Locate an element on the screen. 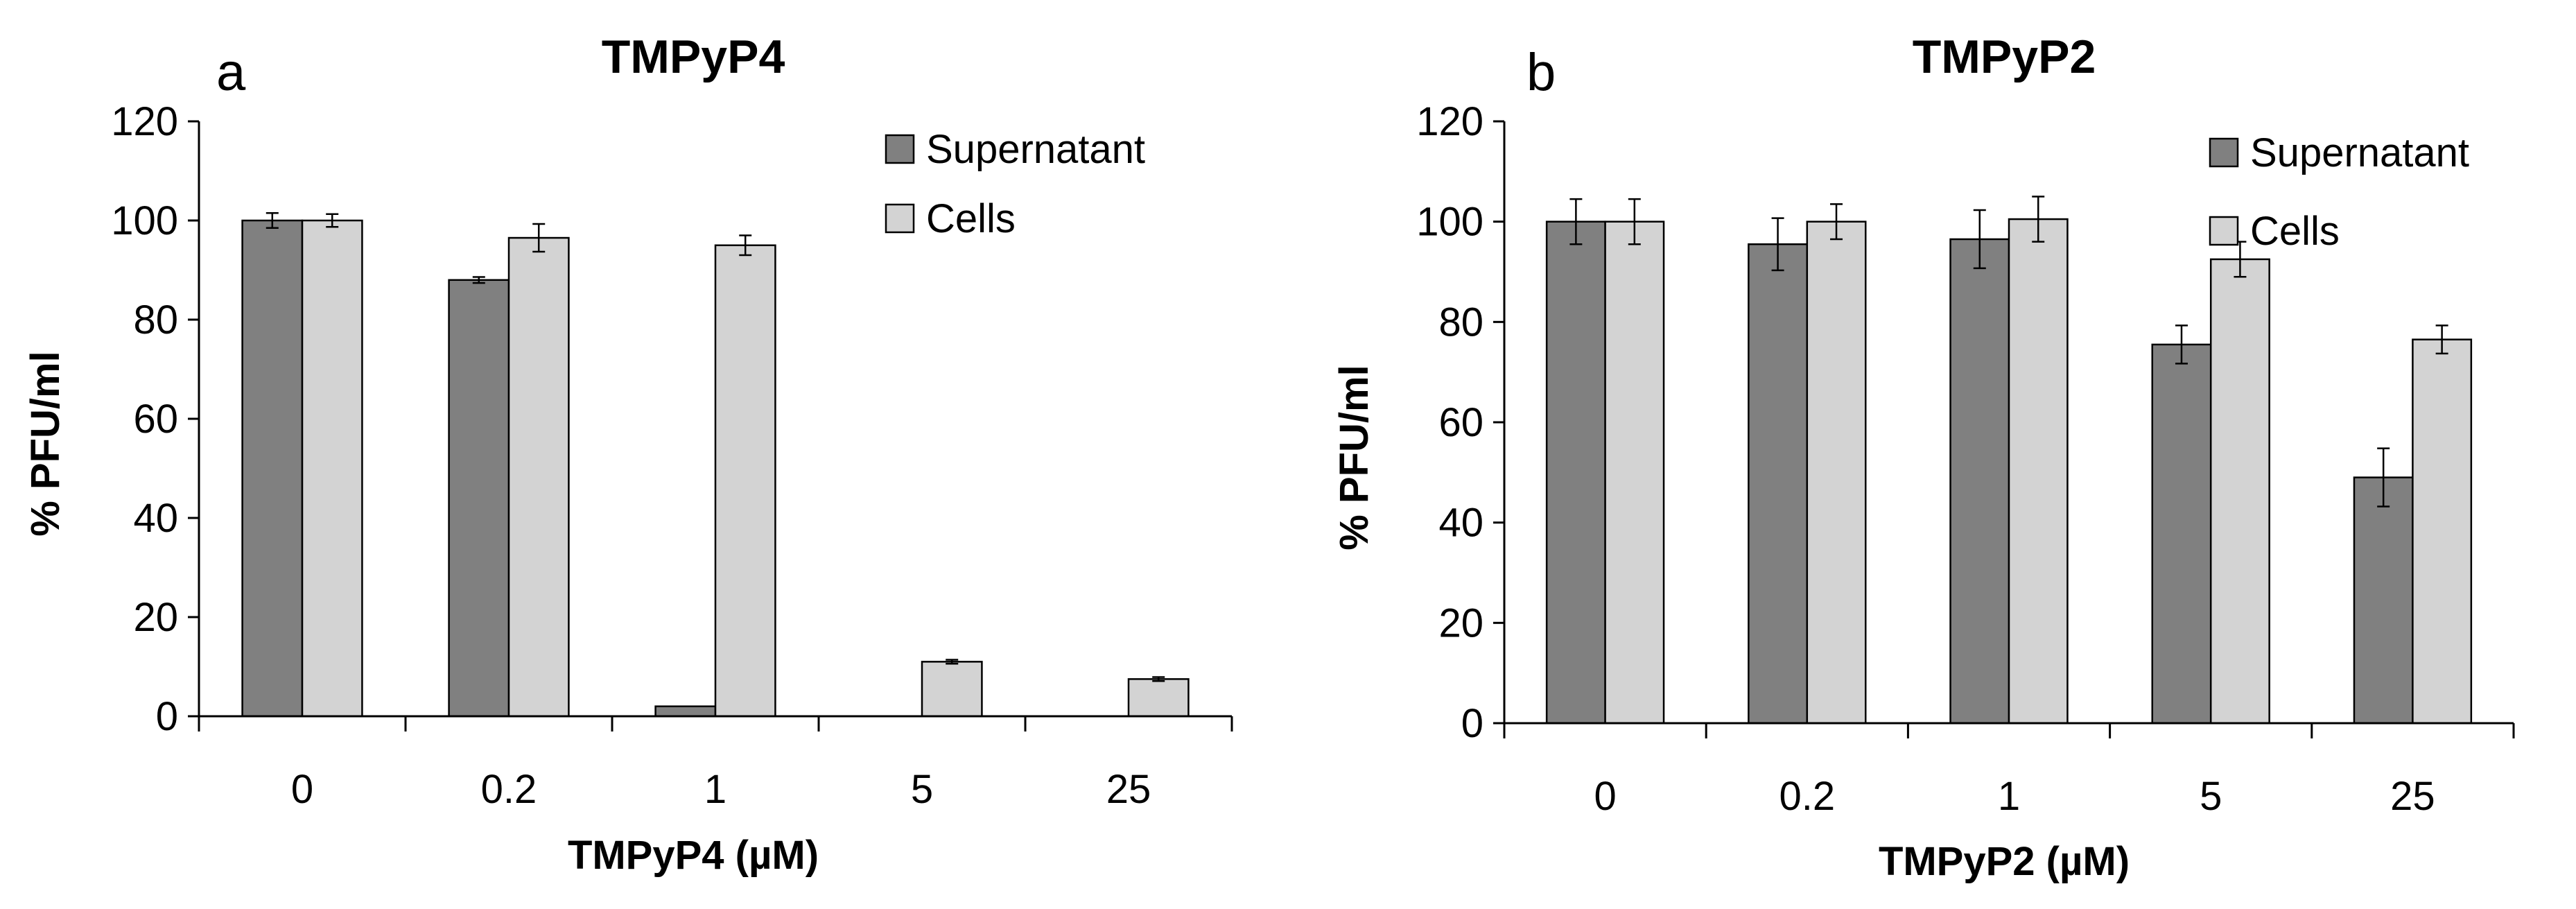 Image resolution: width=2576 pixels, height=909 pixels. chart-b-x-tick-label: 0.2 is located at coordinates (1807, 796).